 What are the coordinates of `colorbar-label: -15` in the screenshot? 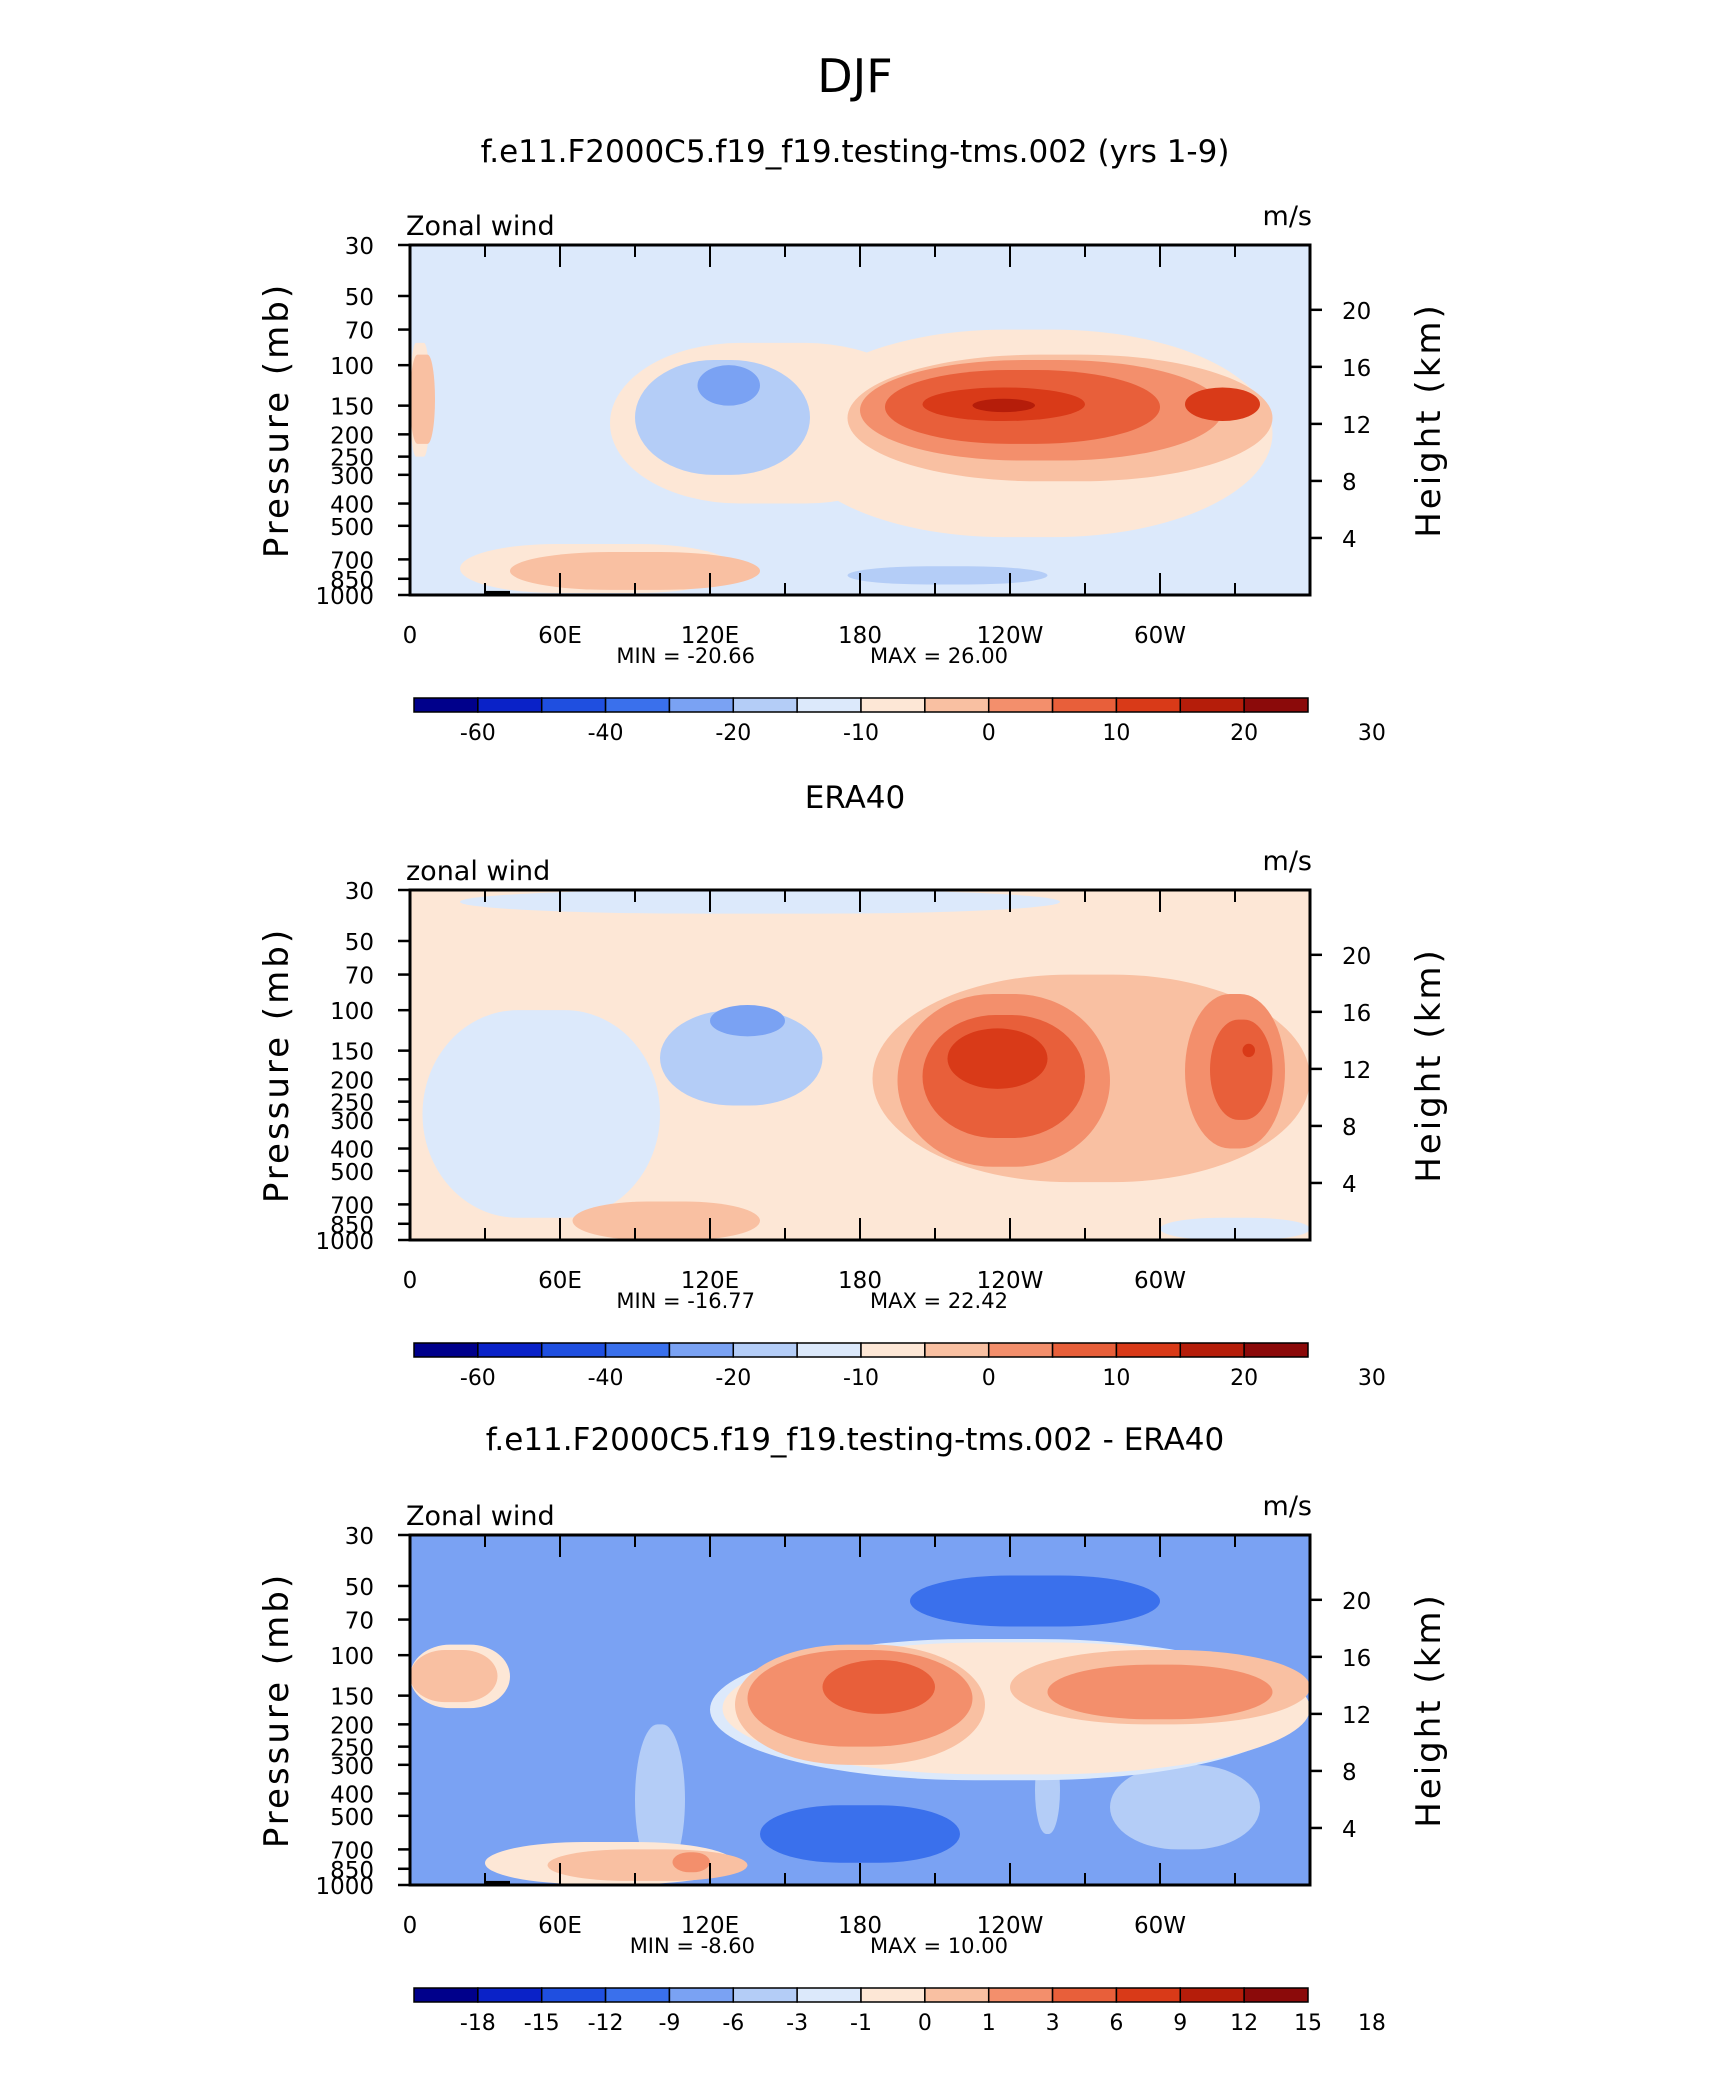 It's located at (542, 2023).